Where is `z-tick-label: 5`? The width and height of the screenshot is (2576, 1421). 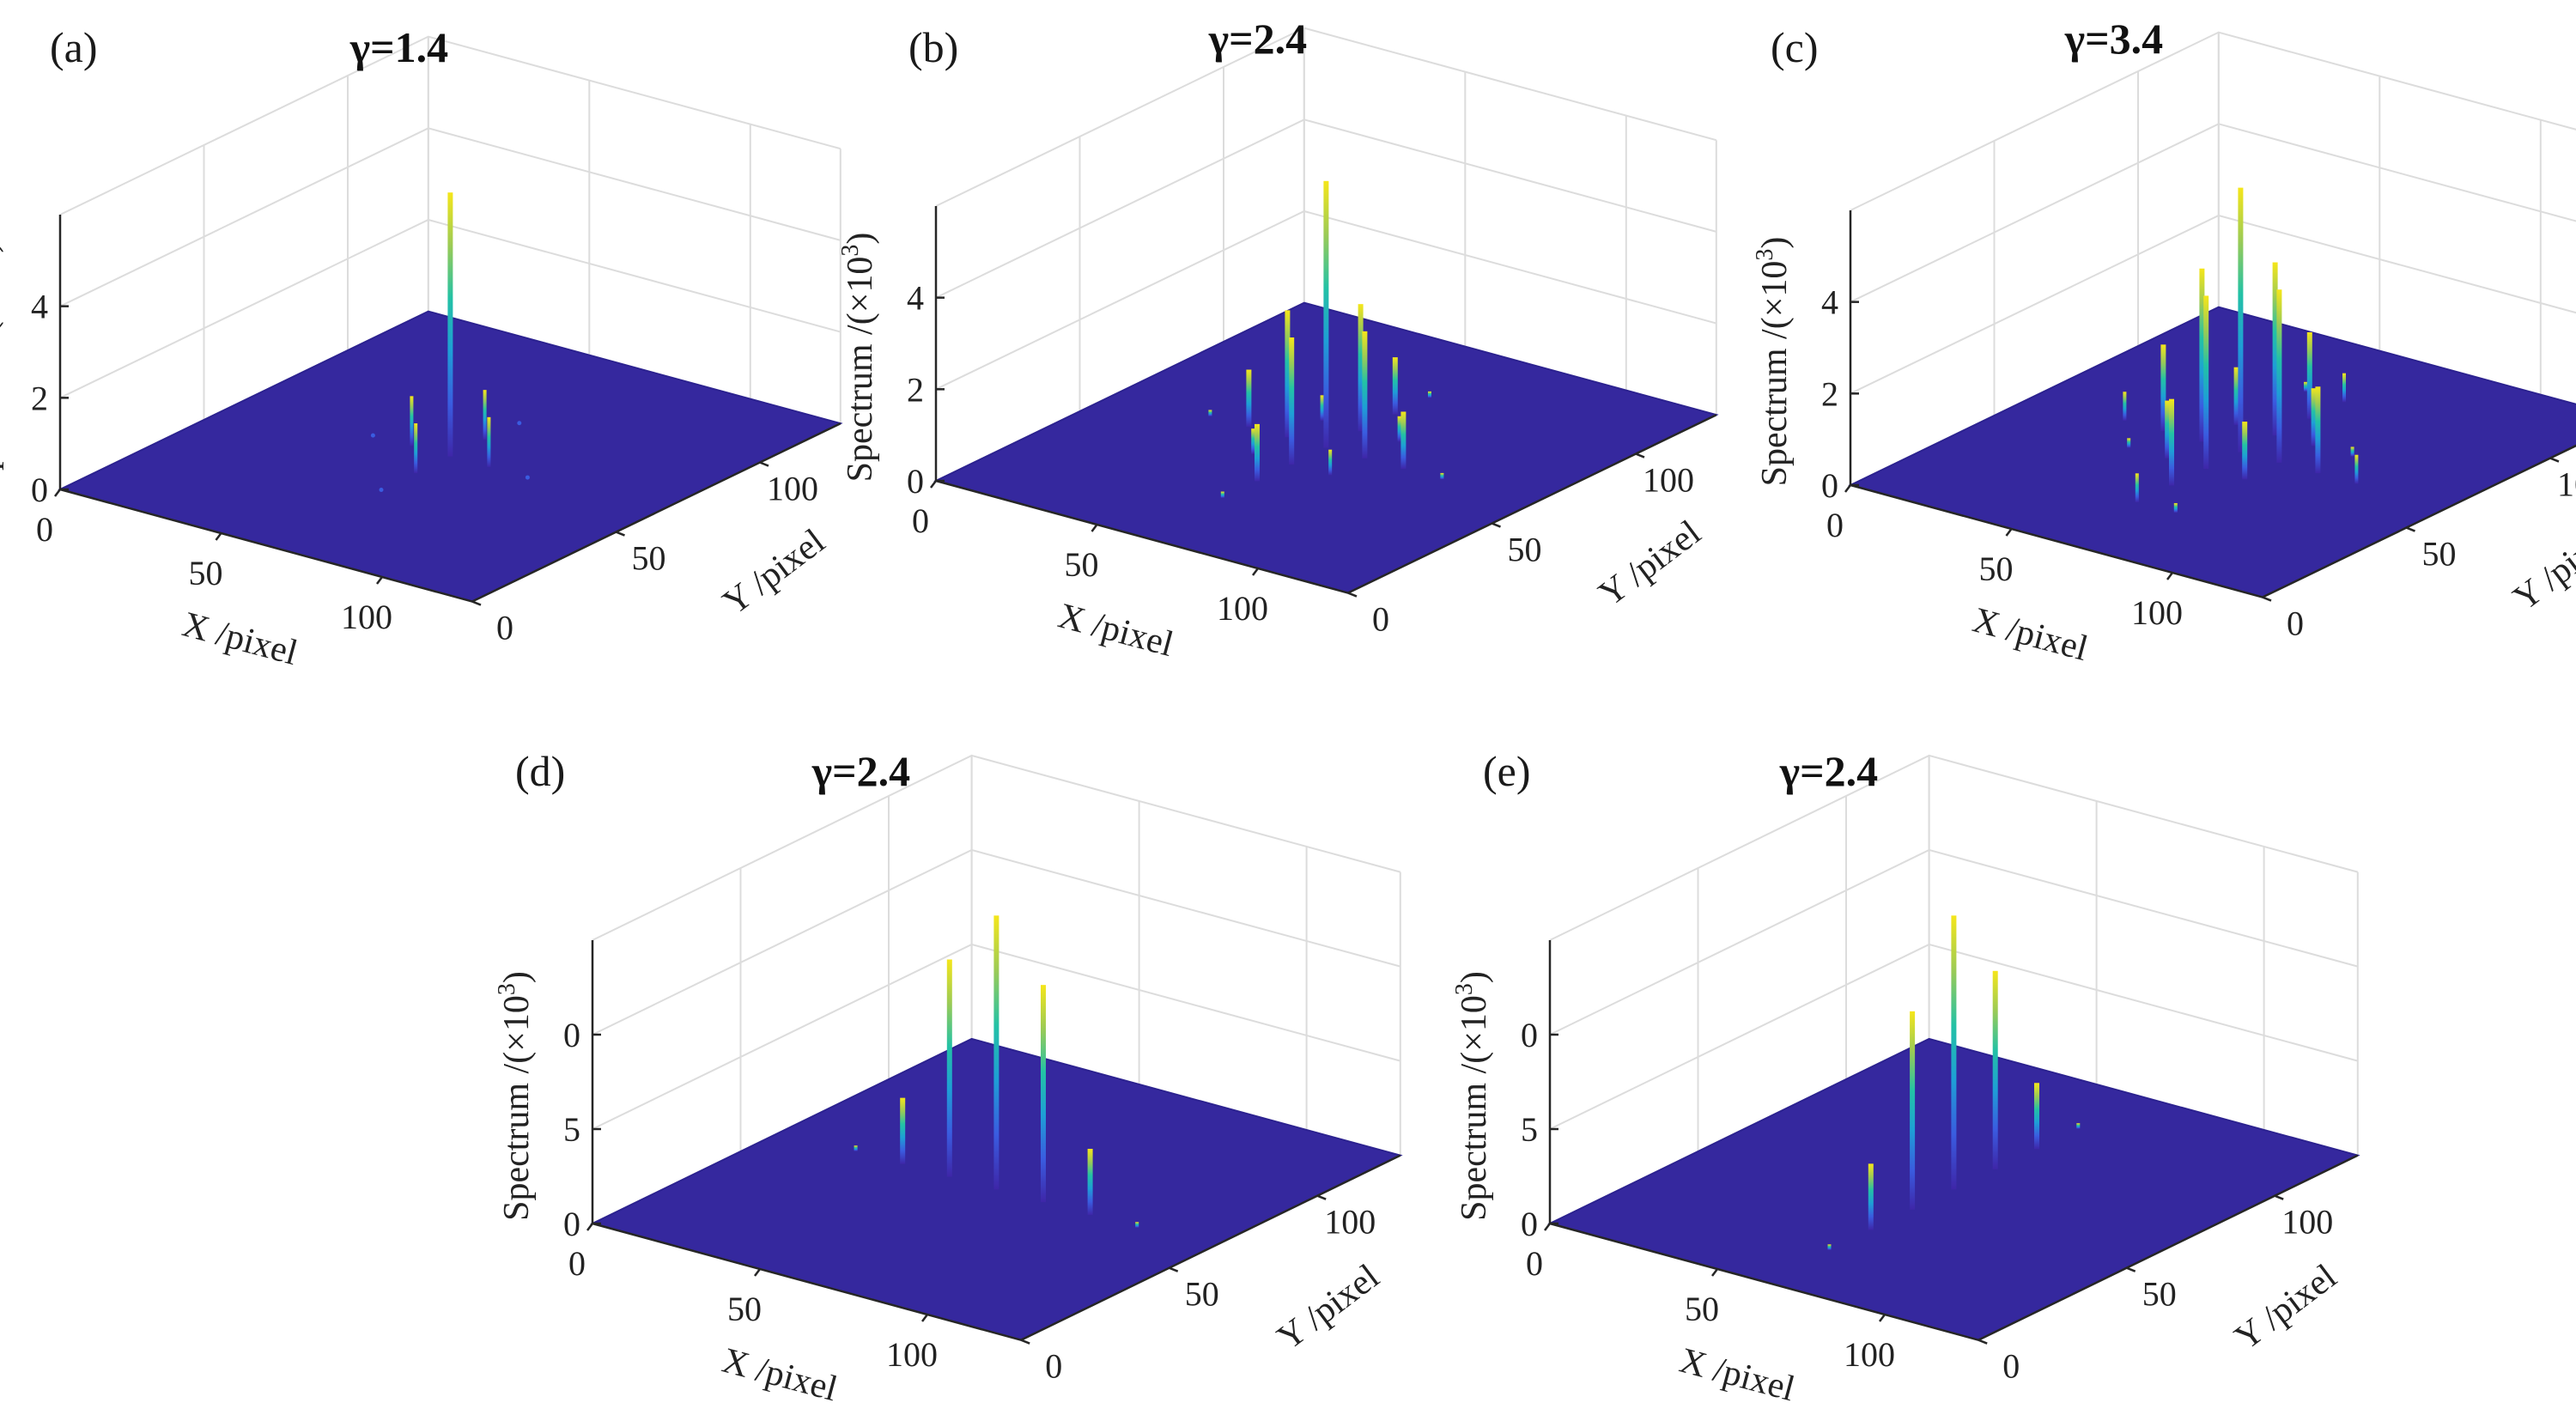
z-tick-label: 5 is located at coordinates (1529, 1130).